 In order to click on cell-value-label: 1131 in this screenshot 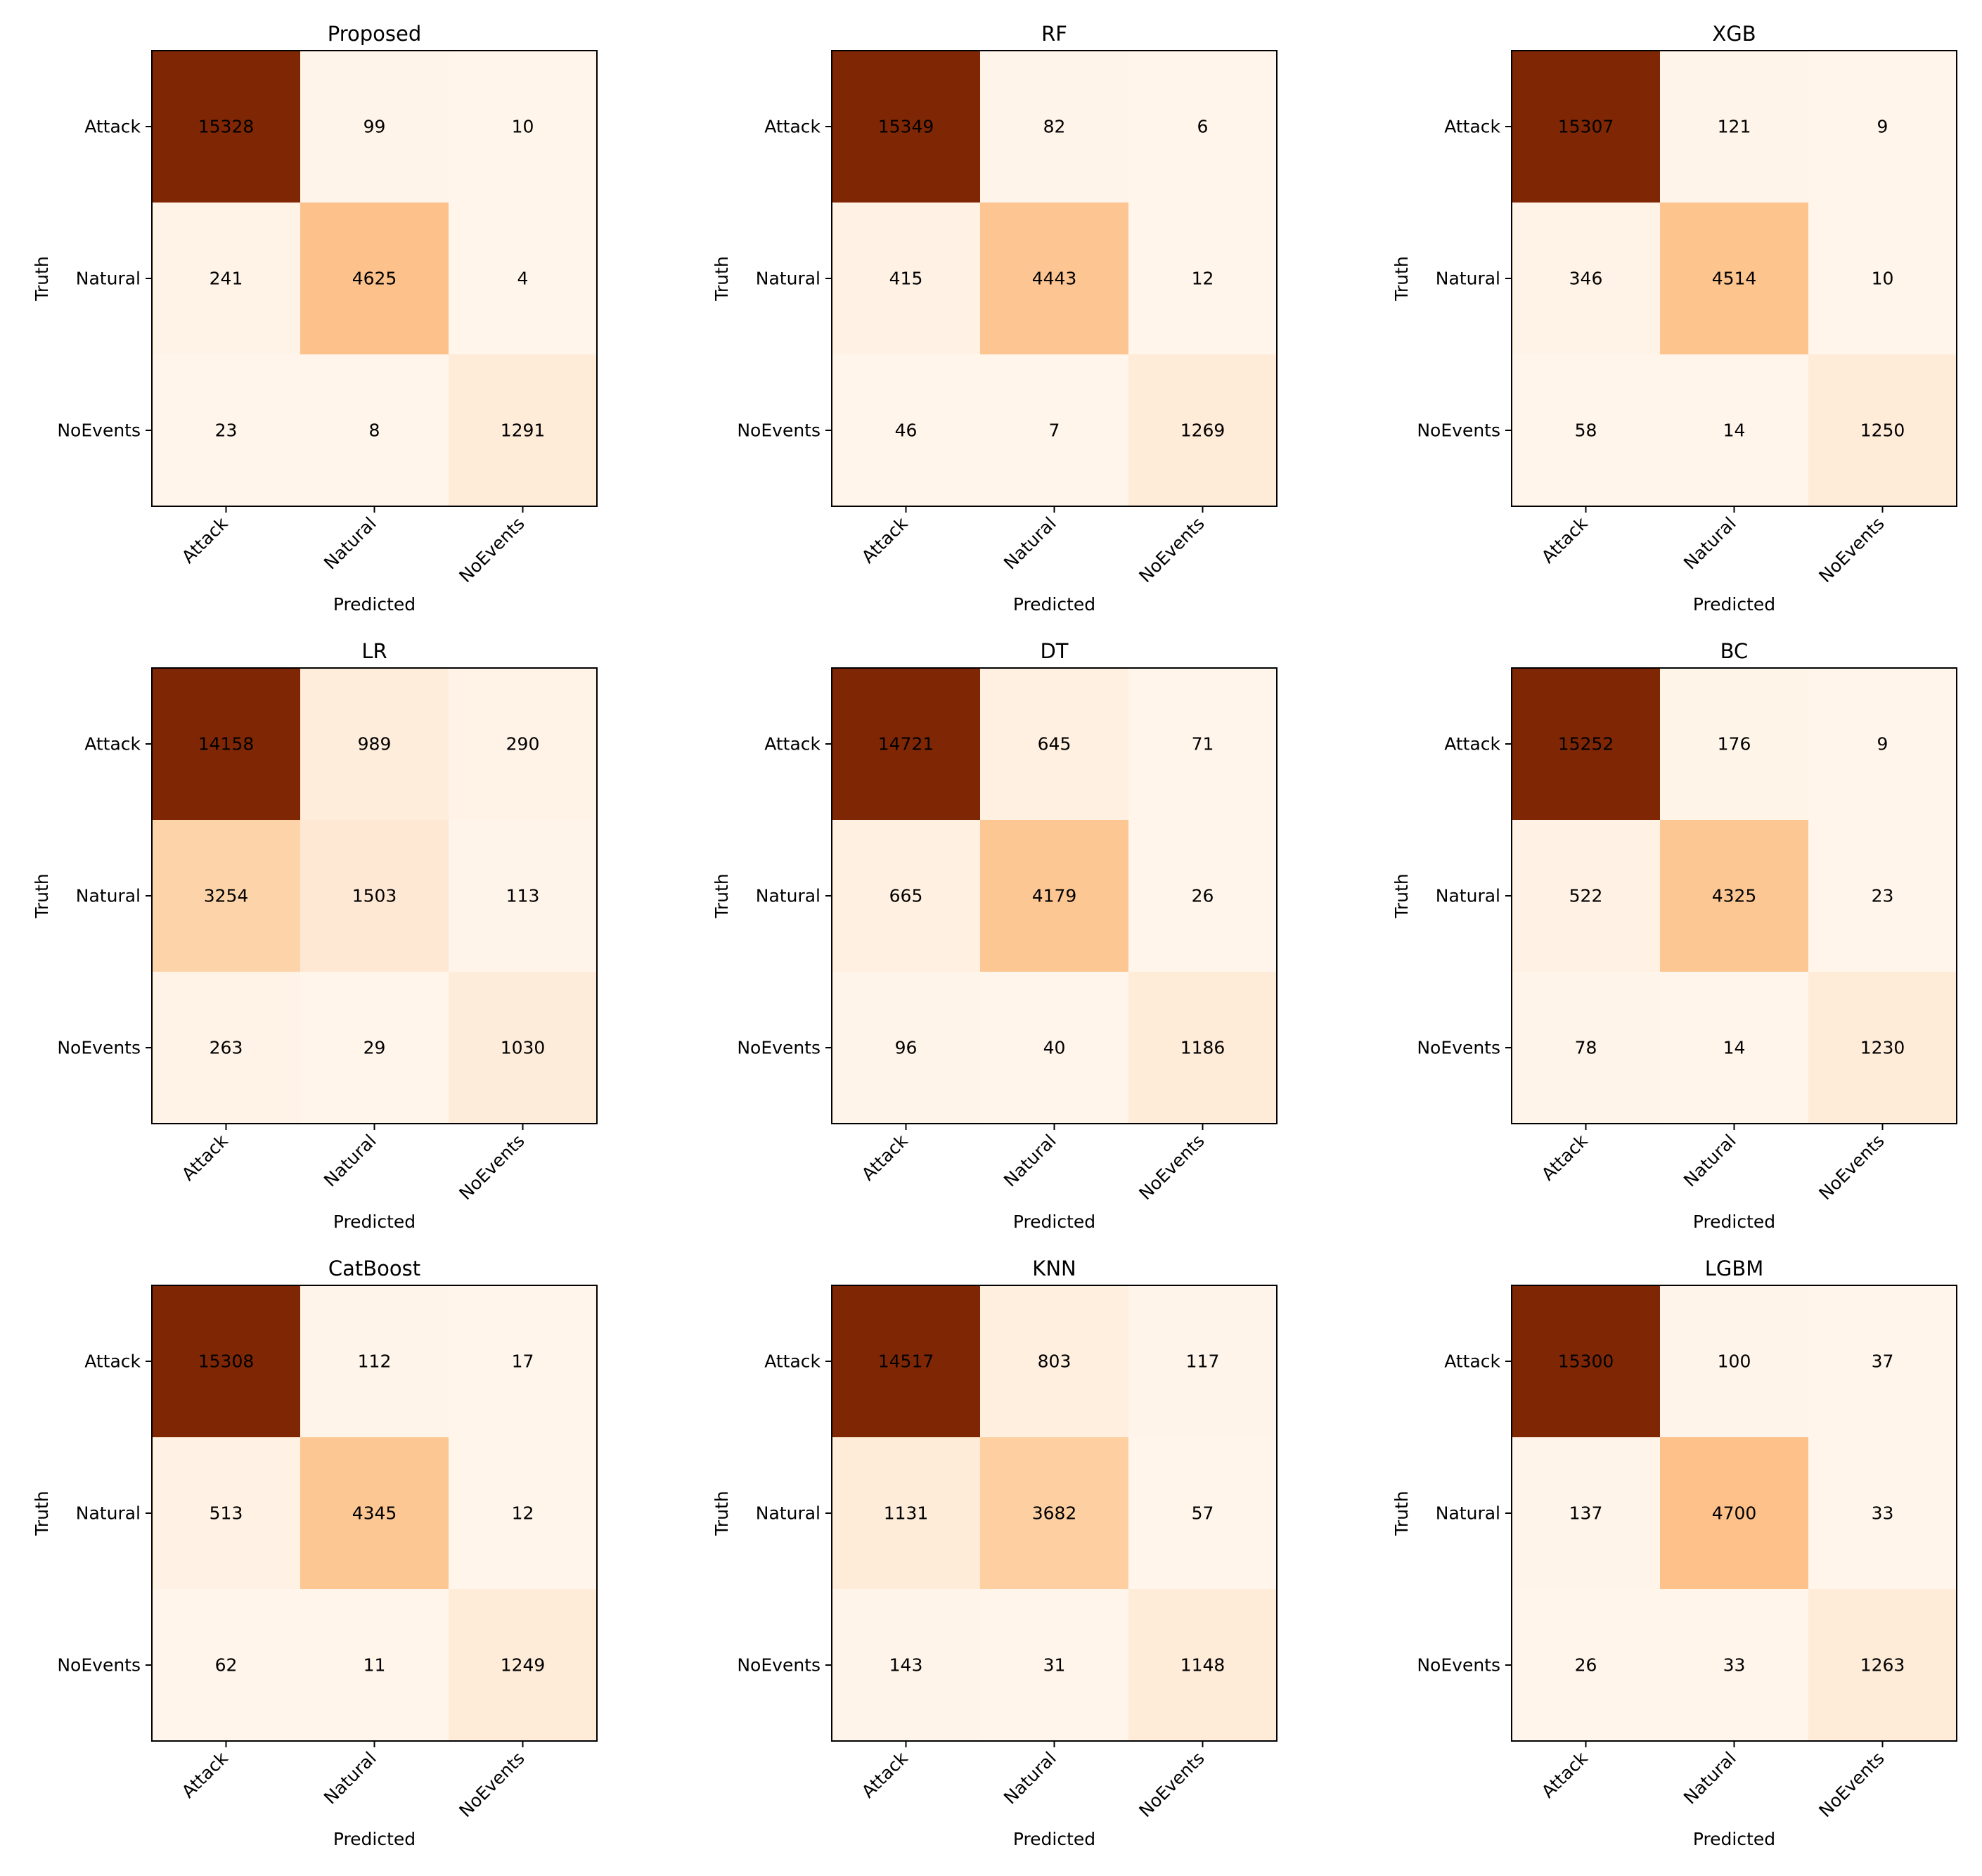, I will do `click(906, 1514)`.